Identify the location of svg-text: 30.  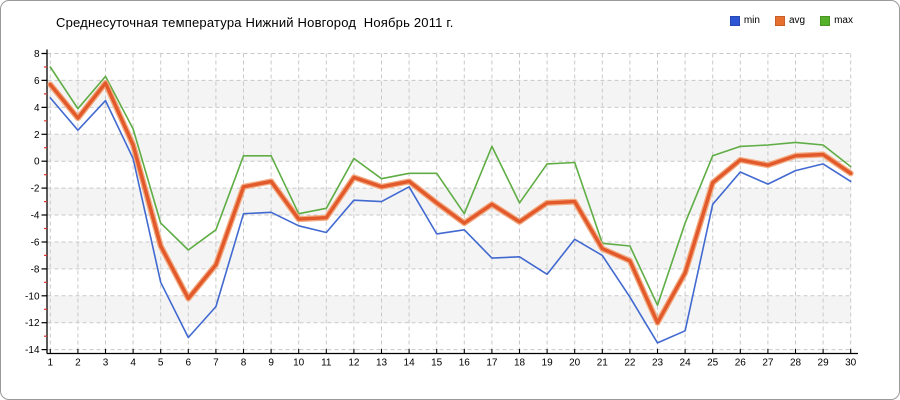
(851, 363).